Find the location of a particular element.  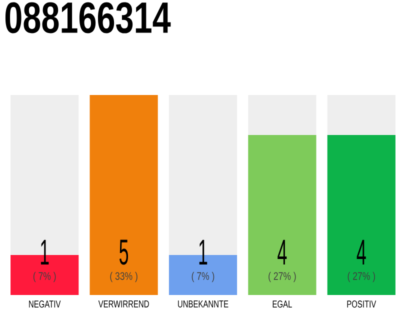

x-tick-label: EGAL is located at coordinates (282, 304).